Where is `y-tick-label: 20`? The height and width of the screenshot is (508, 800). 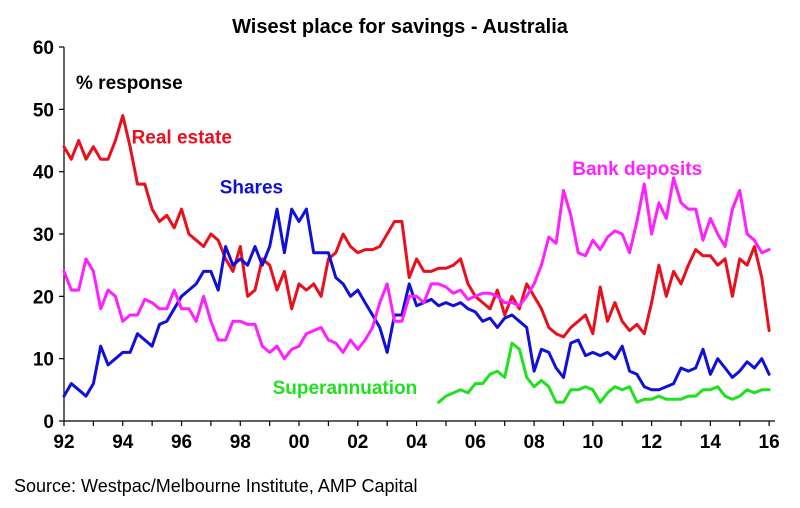 y-tick-label: 20 is located at coordinates (43, 297).